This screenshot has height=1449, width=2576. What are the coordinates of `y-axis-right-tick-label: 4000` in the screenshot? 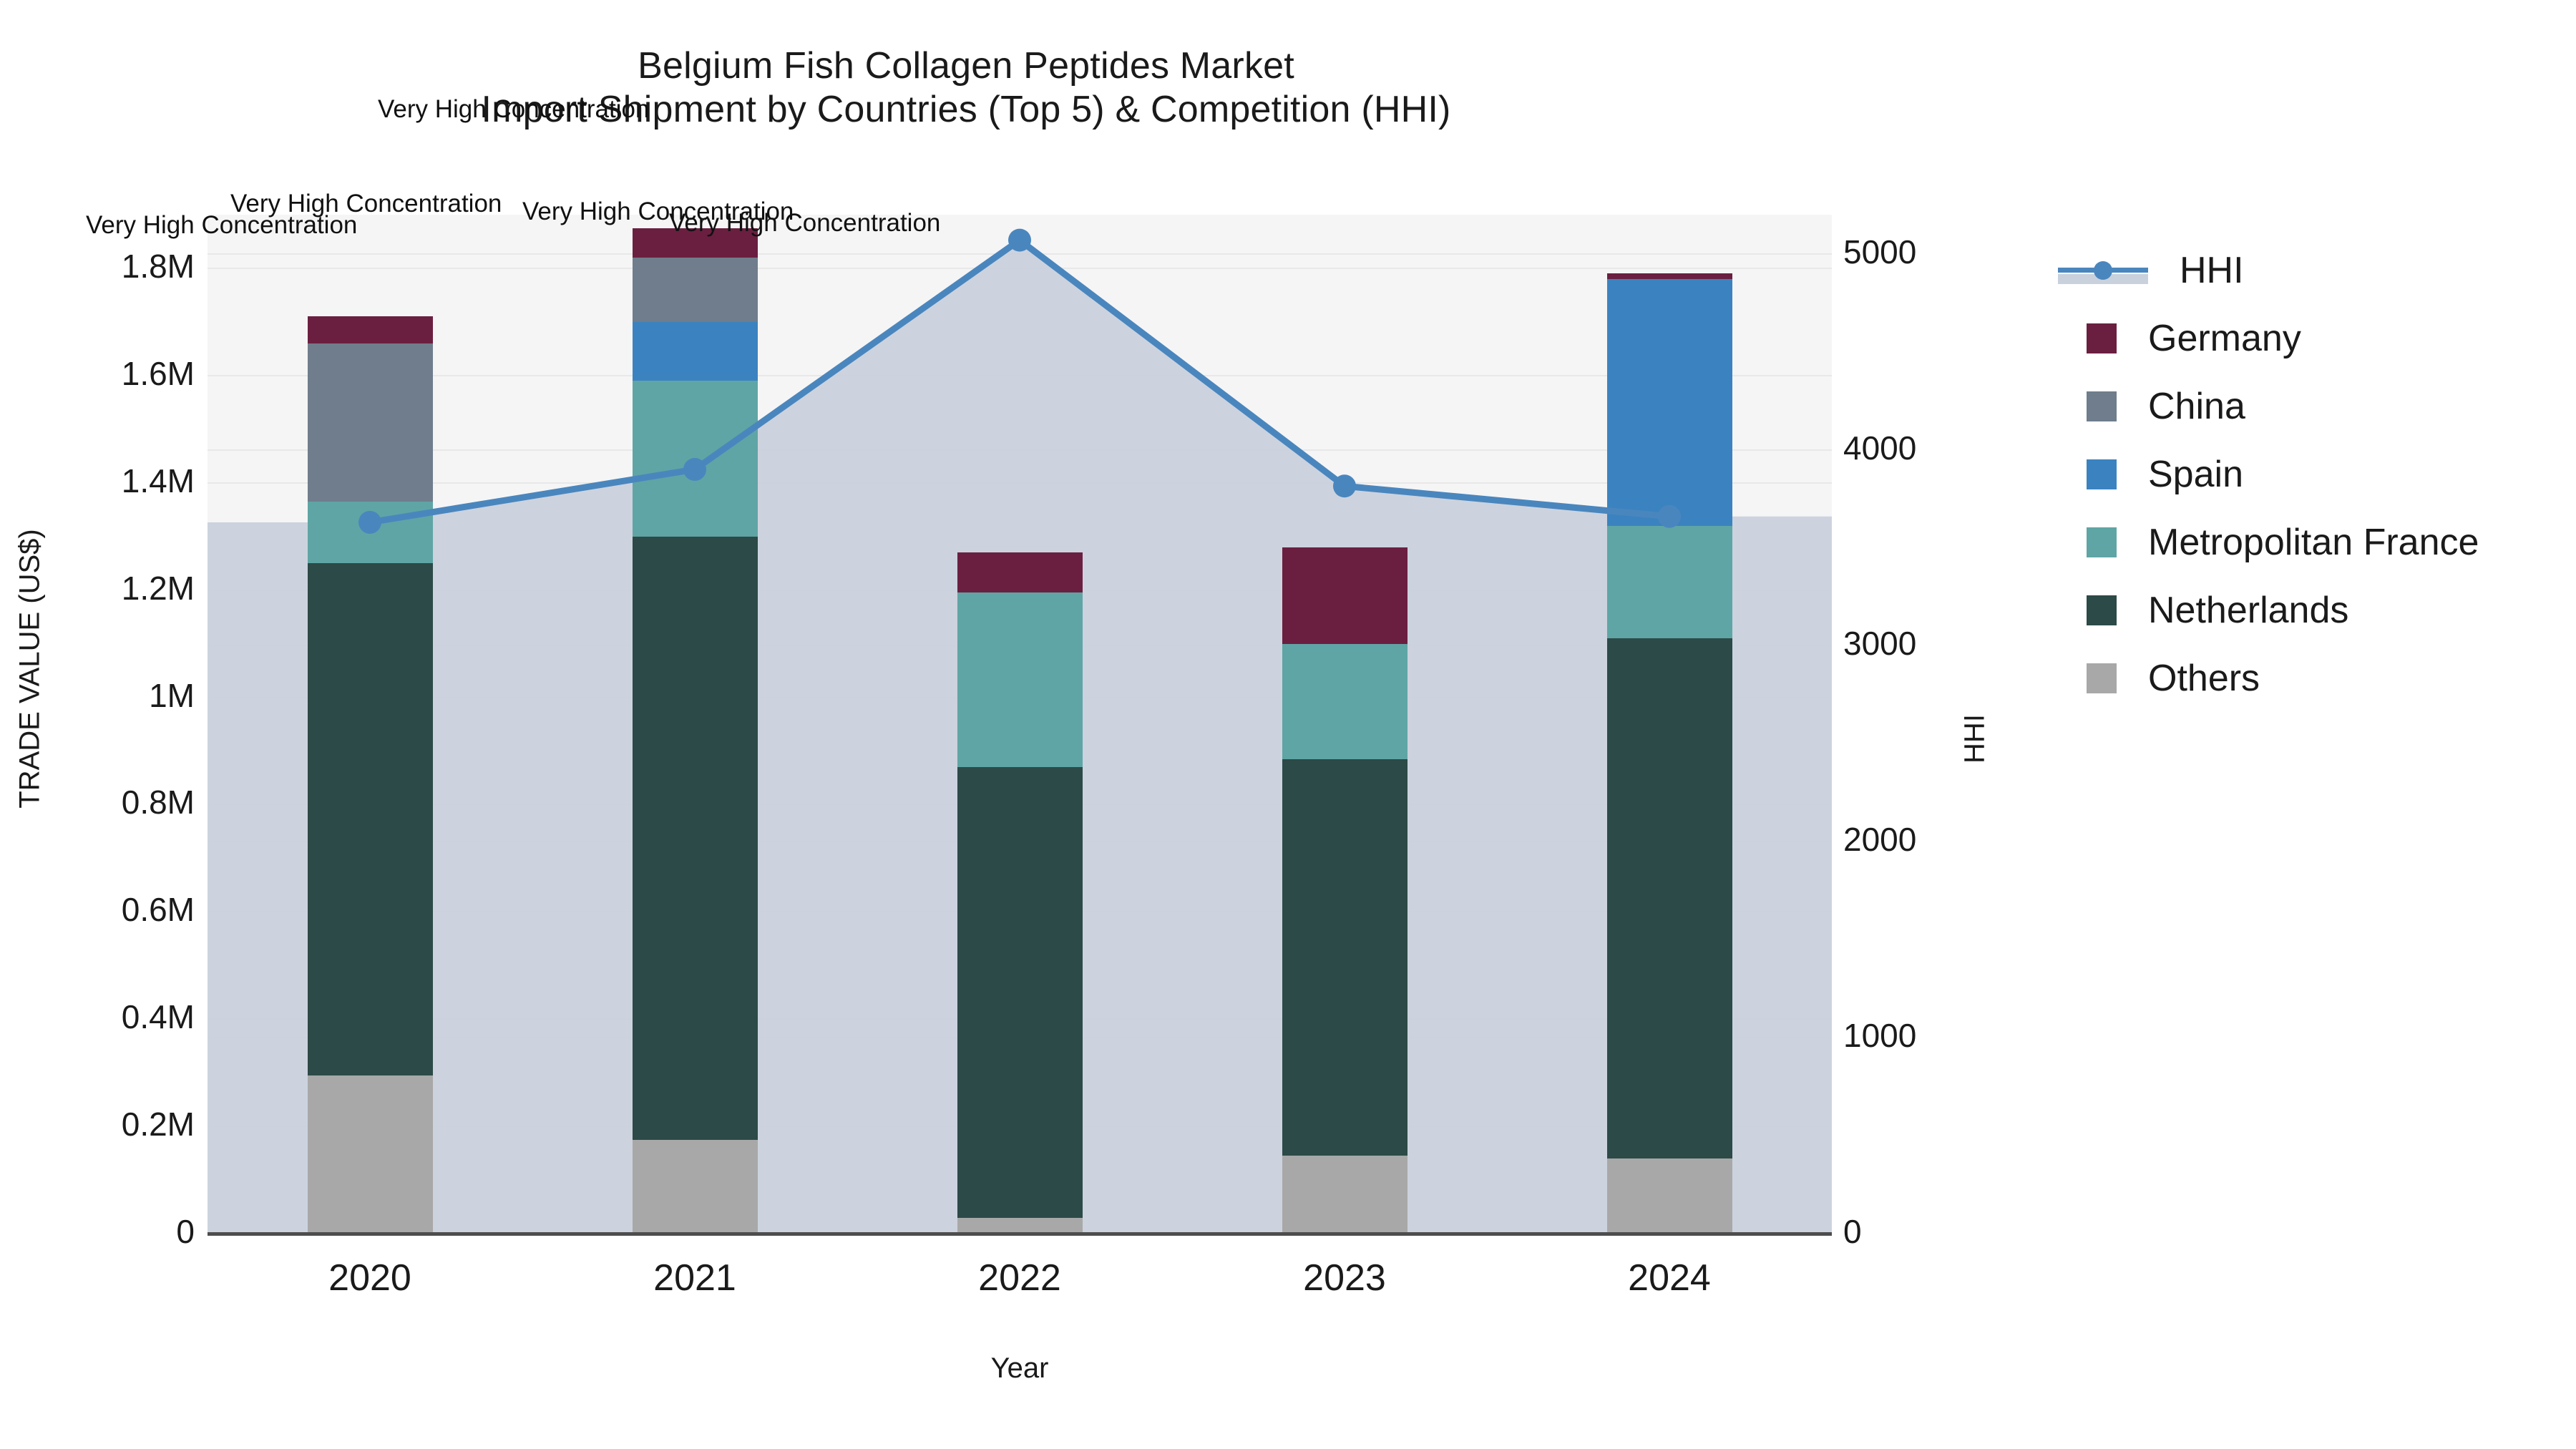 It's located at (1880, 448).